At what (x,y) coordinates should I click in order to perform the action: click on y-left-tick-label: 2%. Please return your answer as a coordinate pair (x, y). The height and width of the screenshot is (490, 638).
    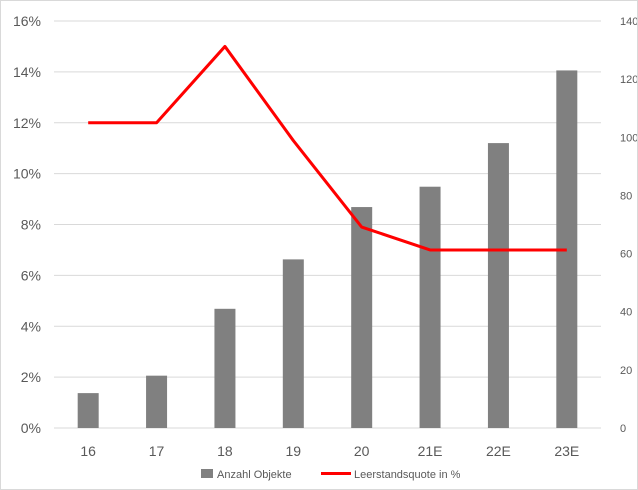
    Looking at the image, I should click on (31, 377).